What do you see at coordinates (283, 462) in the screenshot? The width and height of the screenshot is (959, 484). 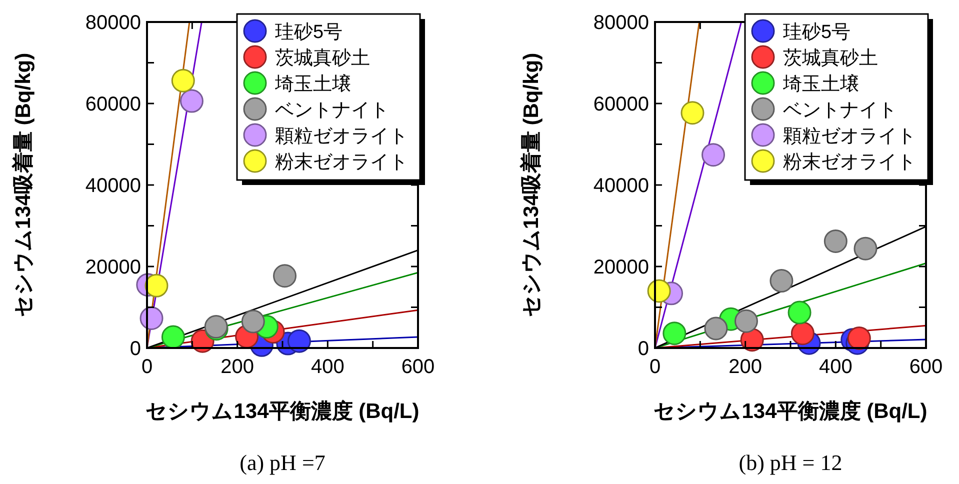 I see `text: (a) pH =7` at bounding box center [283, 462].